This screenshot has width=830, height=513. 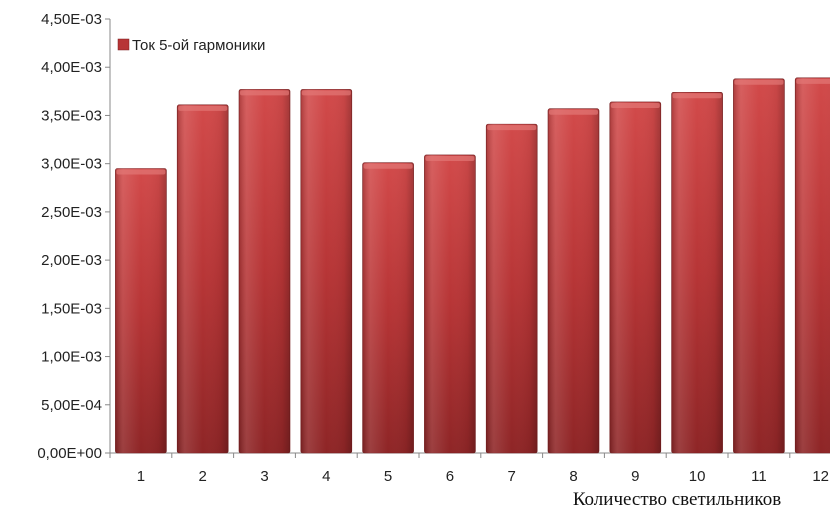 I want to click on x-axis-label: Количество светильников, so click(x=677, y=499).